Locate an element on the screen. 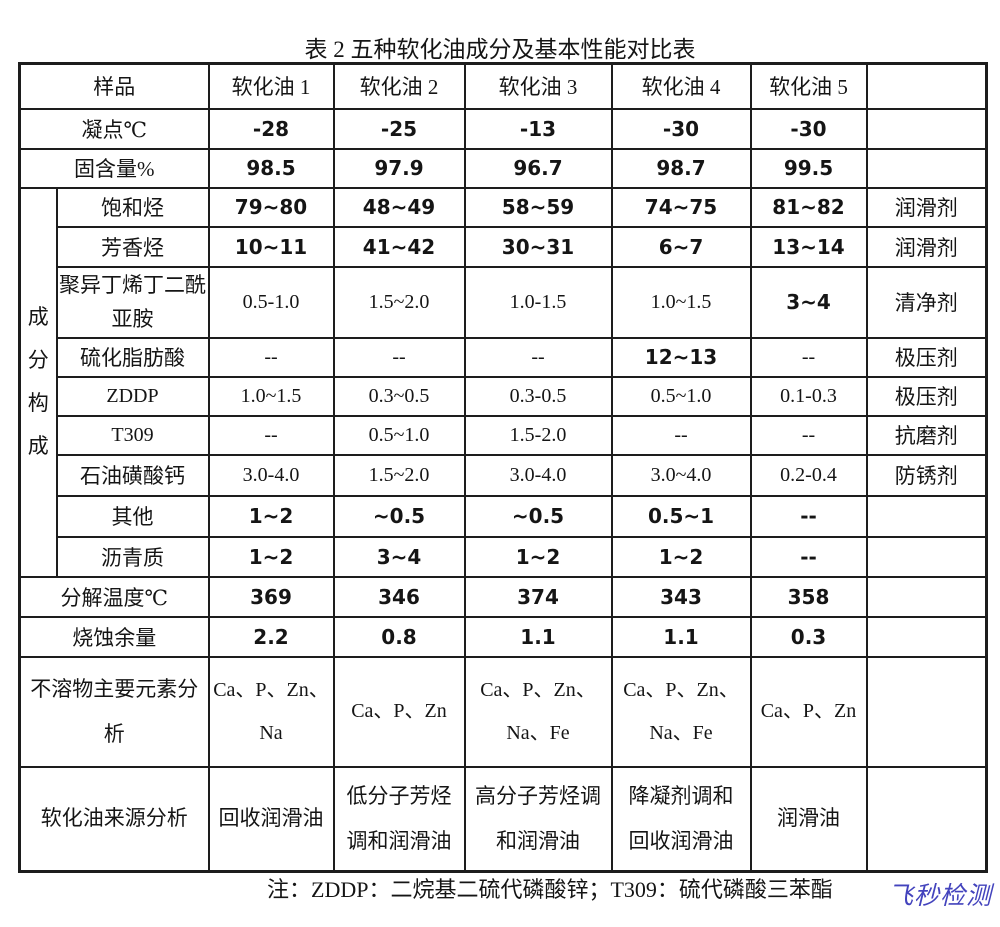  row-label: 石油磺酸钙 is located at coordinates (132, 475).